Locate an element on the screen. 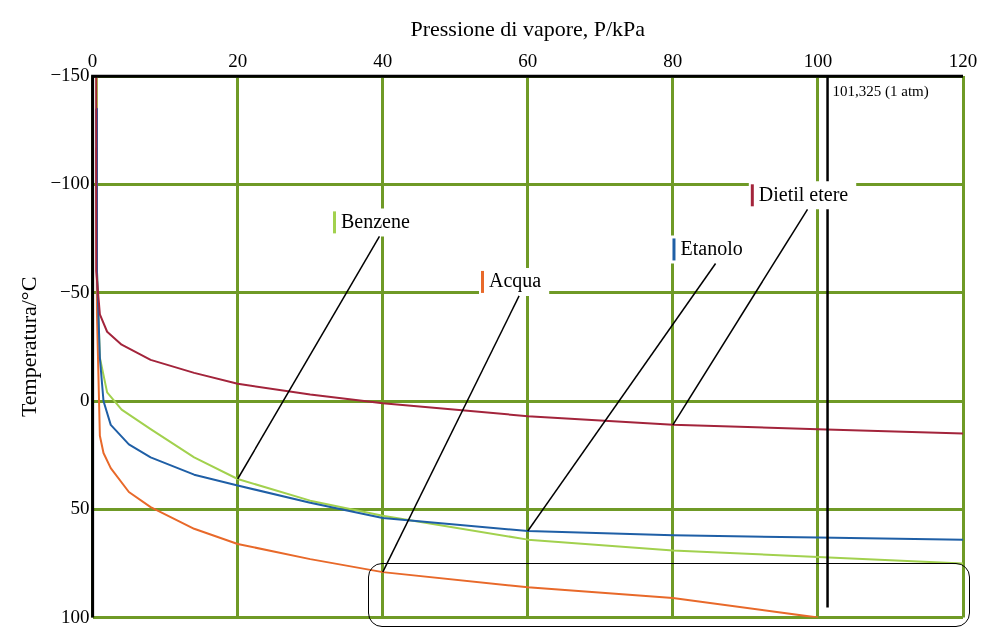 The height and width of the screenshot is (640, 1001). legend-label: Dietil etere is located at coordinates (803, 193).